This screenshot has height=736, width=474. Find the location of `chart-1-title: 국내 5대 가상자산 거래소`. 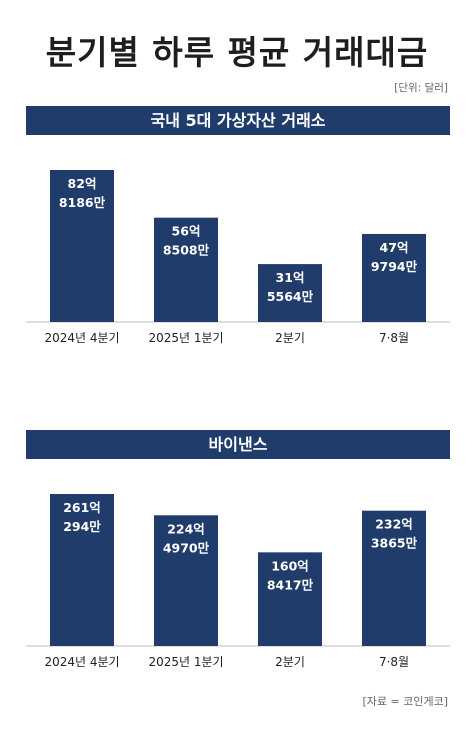

chart-1-title: 국내 5대 가상자산 거래소 is located at coordinates (238, 120).